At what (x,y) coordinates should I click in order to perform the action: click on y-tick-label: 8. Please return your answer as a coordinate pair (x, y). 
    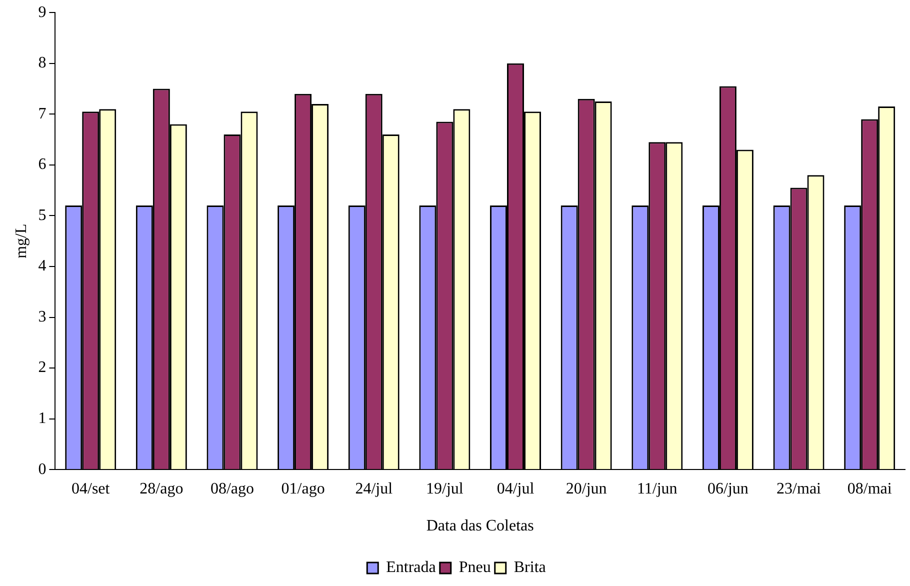
    Looking at the image, I should click on (42, 63).